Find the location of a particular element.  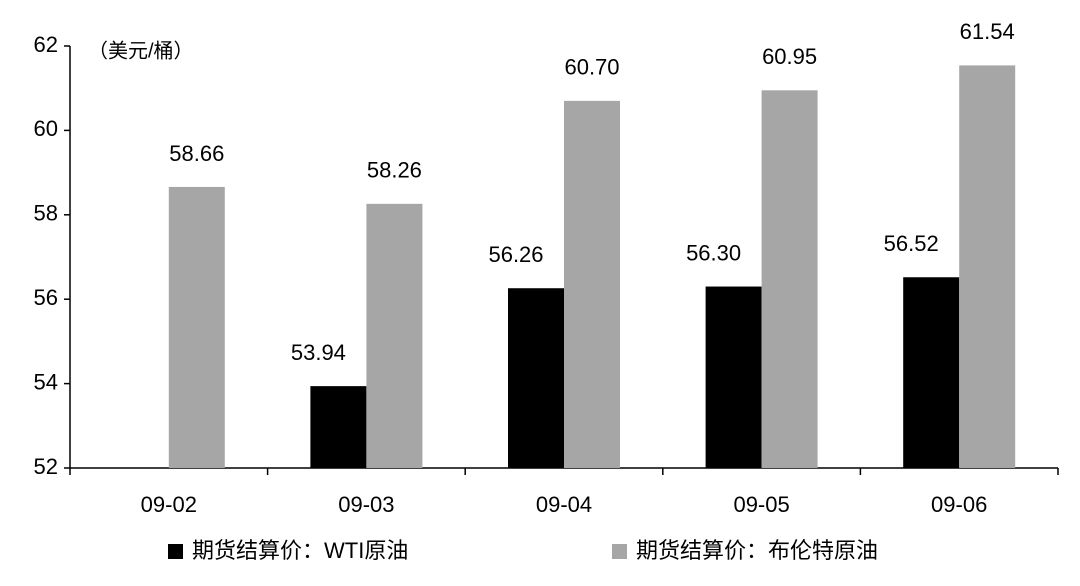

y-tick-label: 60 is located at coordinates (46, 128).